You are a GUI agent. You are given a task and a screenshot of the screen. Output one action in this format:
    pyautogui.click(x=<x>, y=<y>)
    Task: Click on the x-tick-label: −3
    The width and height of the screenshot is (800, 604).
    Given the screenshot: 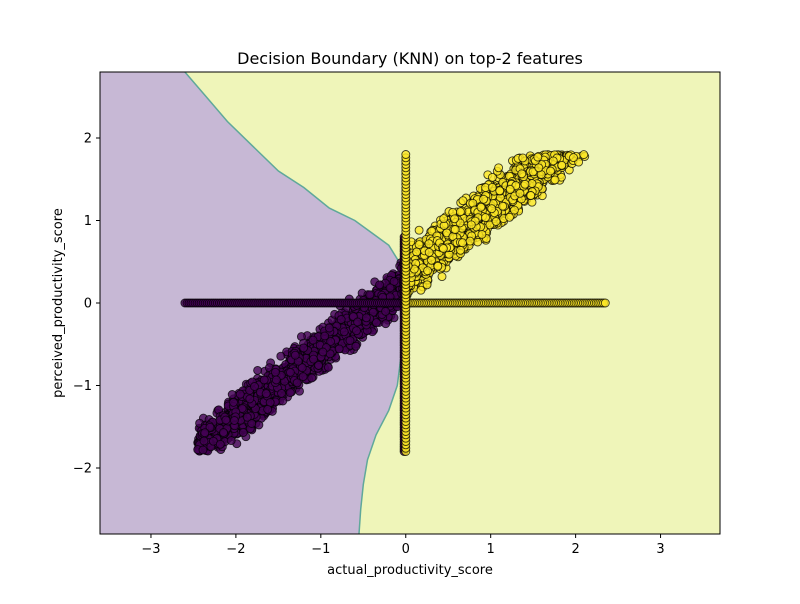 What is the action you would take?
    pyautogui.click(x=150, y=549)
    